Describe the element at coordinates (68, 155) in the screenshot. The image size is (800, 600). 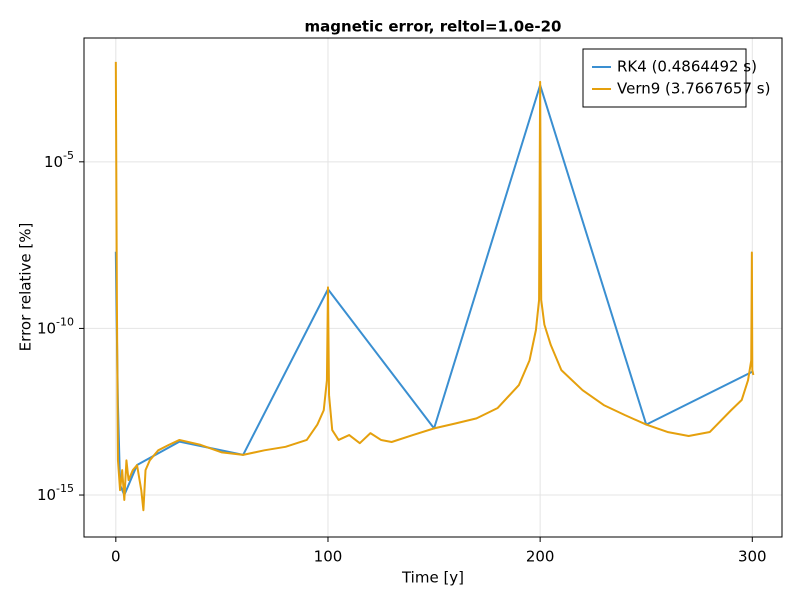
I see `y-tick-exponent: -5` at that location.